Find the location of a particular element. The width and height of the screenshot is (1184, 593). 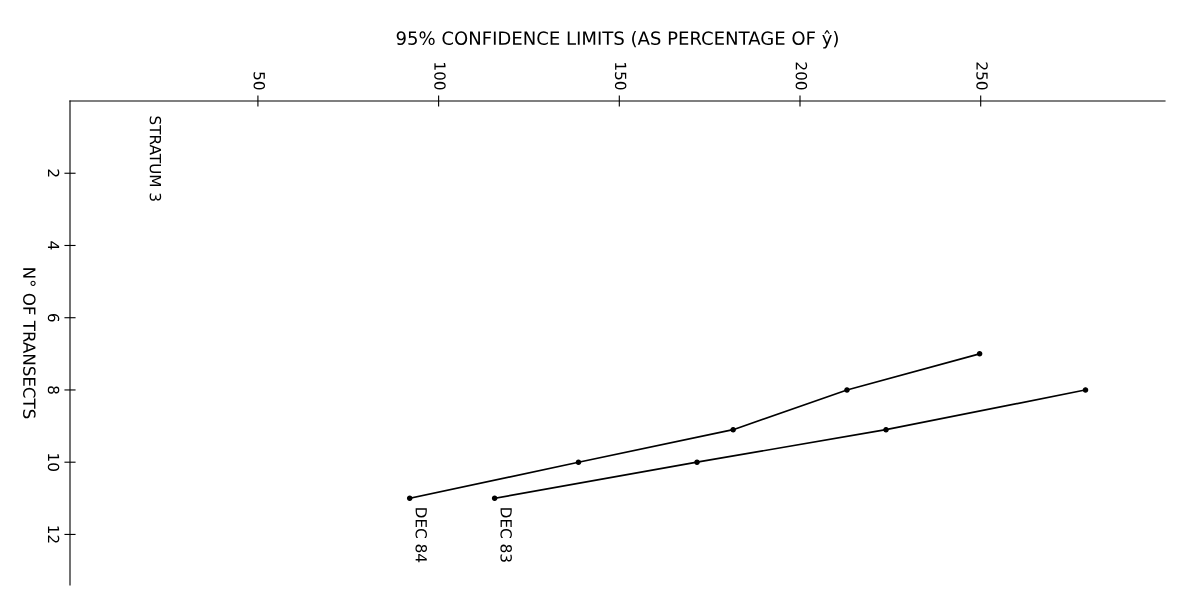

x-tick-label: 200 is located at coordinates (801, 76).